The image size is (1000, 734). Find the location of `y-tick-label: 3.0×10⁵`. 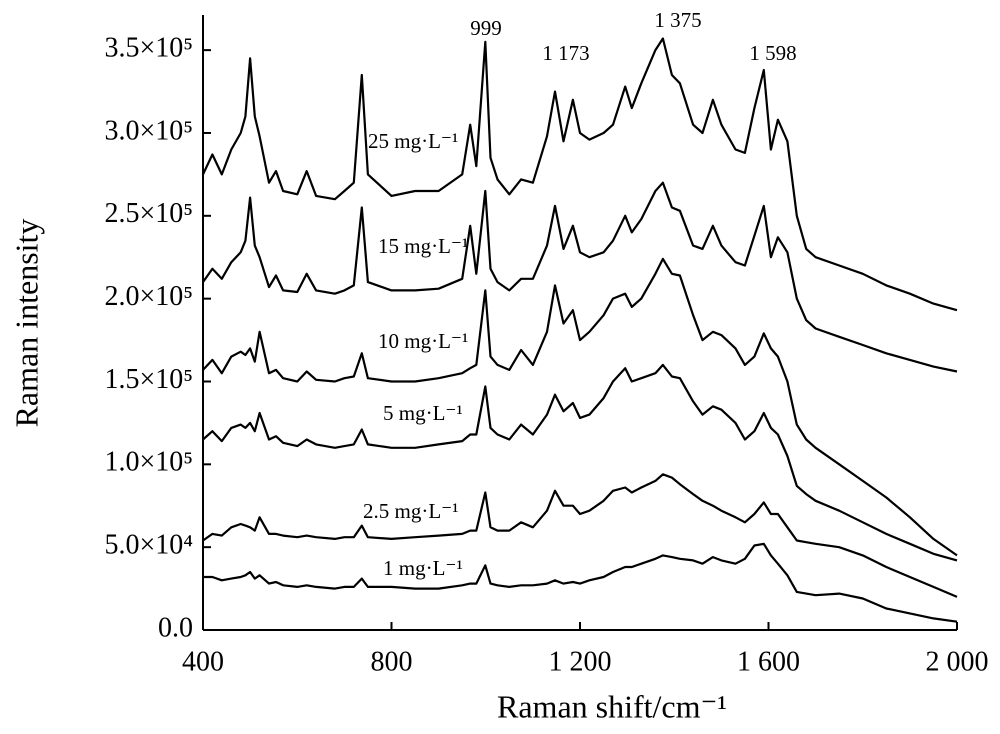

y-tick-label: 3.0×10⁵ is located at coordinates (148, 130).